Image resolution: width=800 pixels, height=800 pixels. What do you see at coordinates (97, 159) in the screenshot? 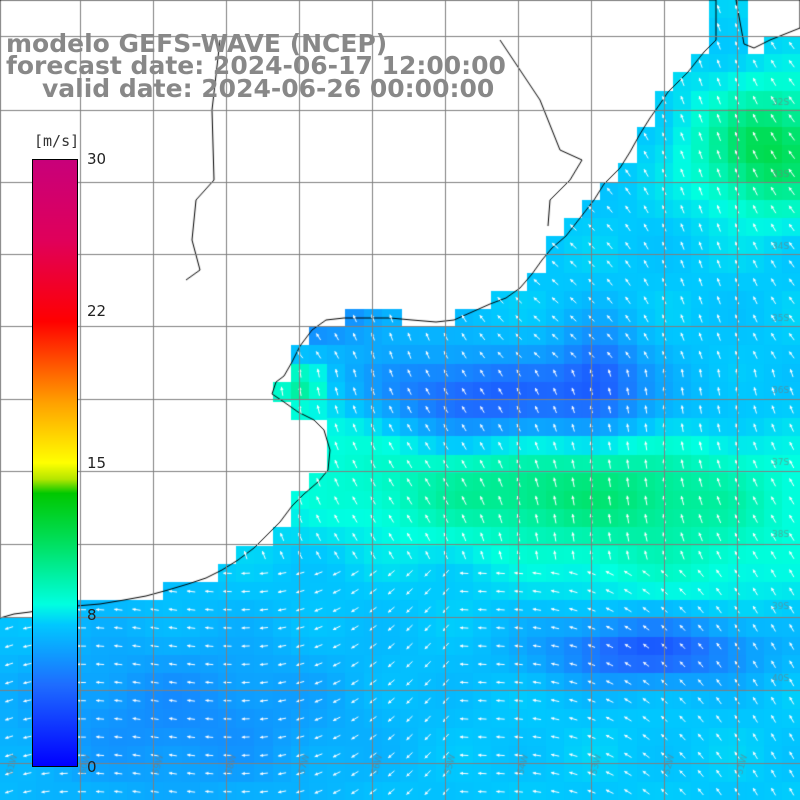
I see `colorbar-tick-label: 30` at bounding box center [97, 159].